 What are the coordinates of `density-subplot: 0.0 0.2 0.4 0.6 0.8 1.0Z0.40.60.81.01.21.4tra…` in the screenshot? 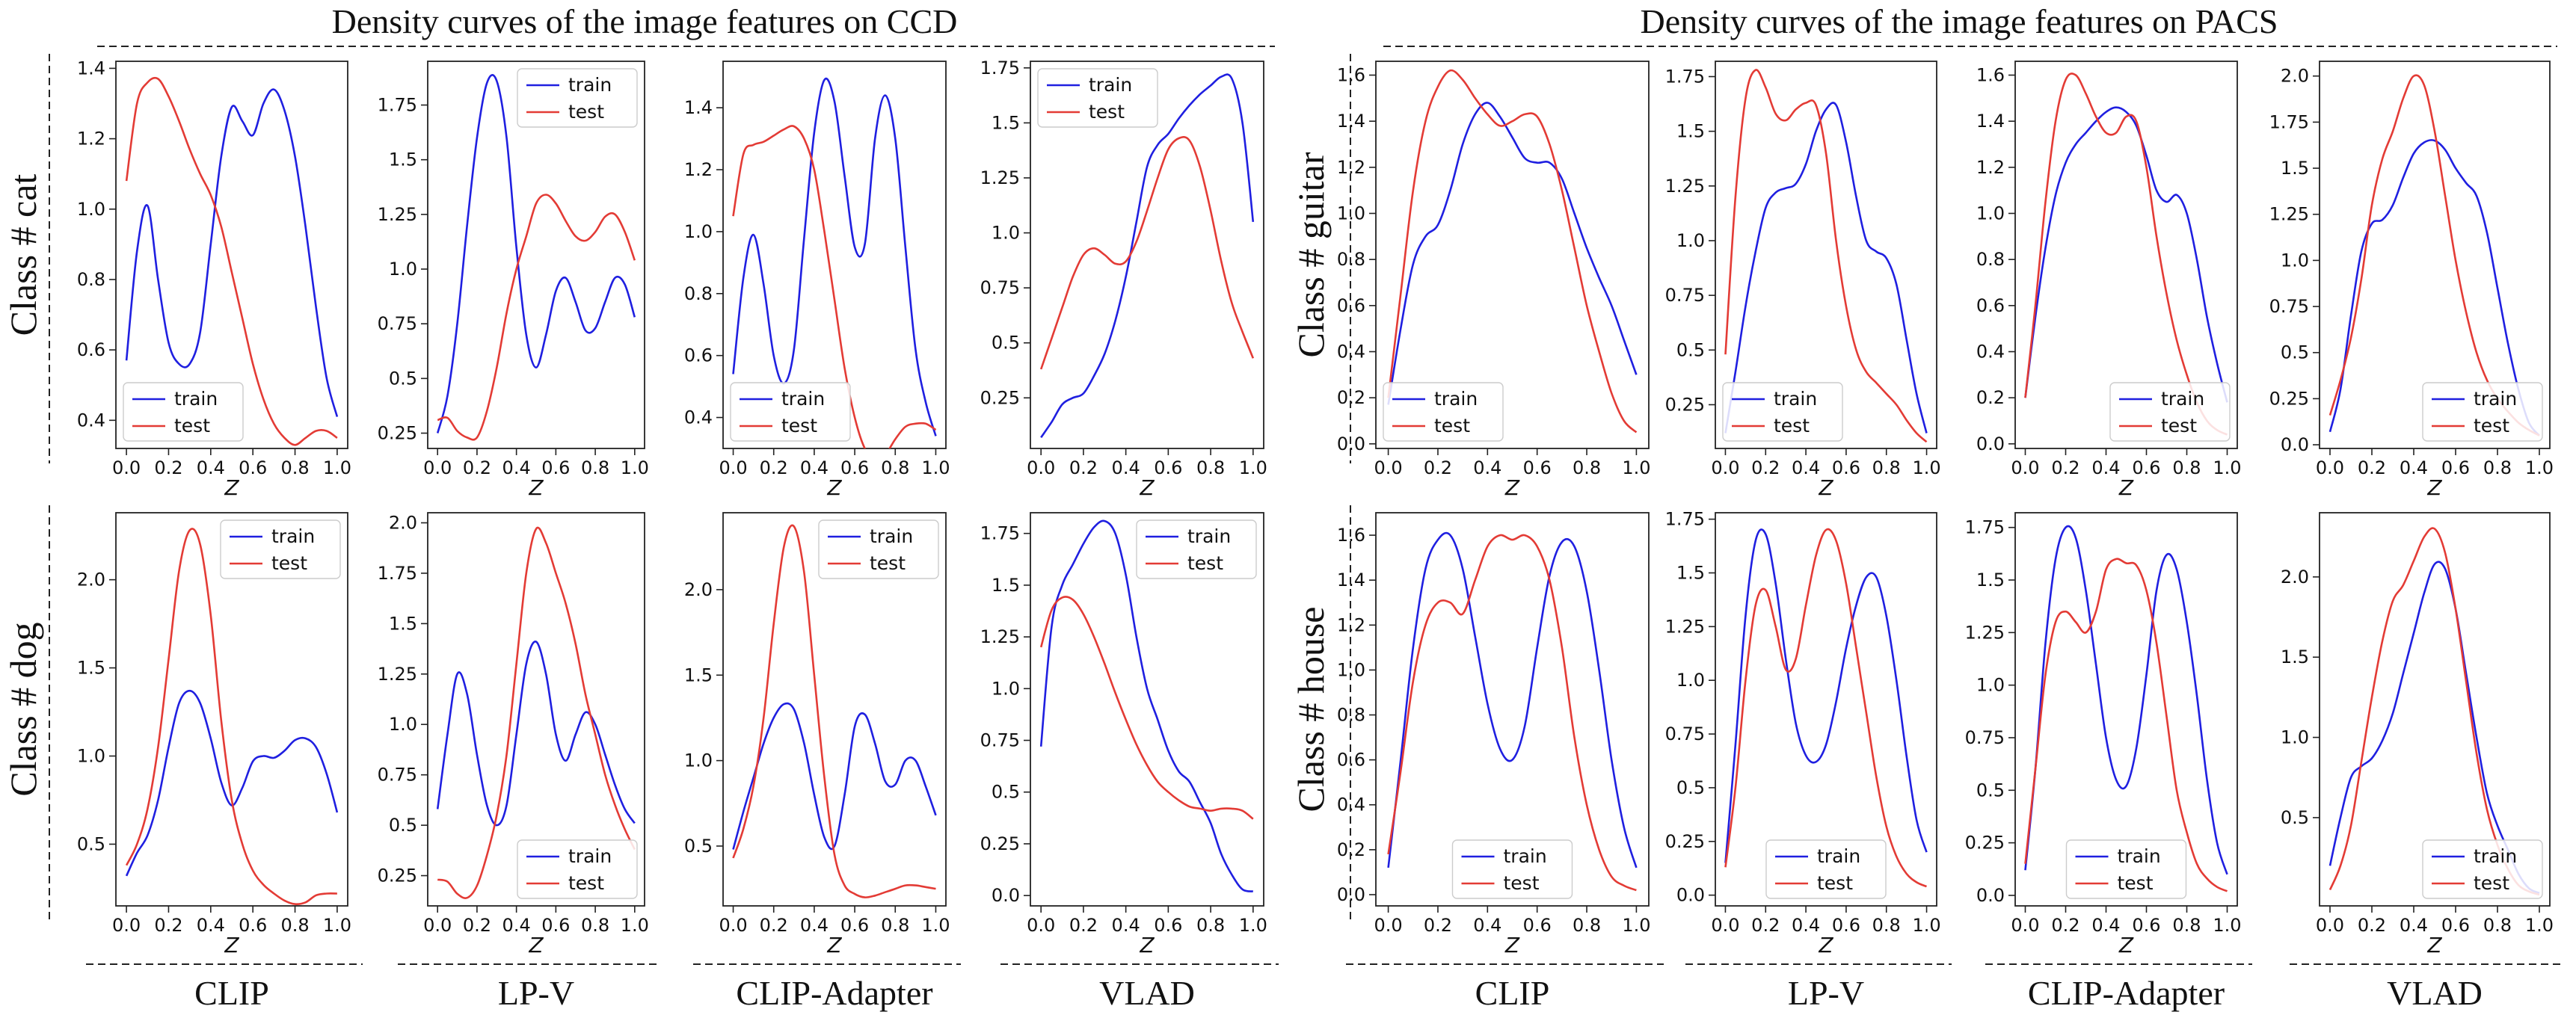 It's located at (214, 279).